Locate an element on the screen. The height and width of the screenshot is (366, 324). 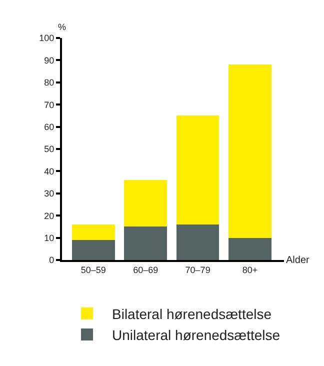
y-tick-label: 100 is located at coordinates (46, 38).